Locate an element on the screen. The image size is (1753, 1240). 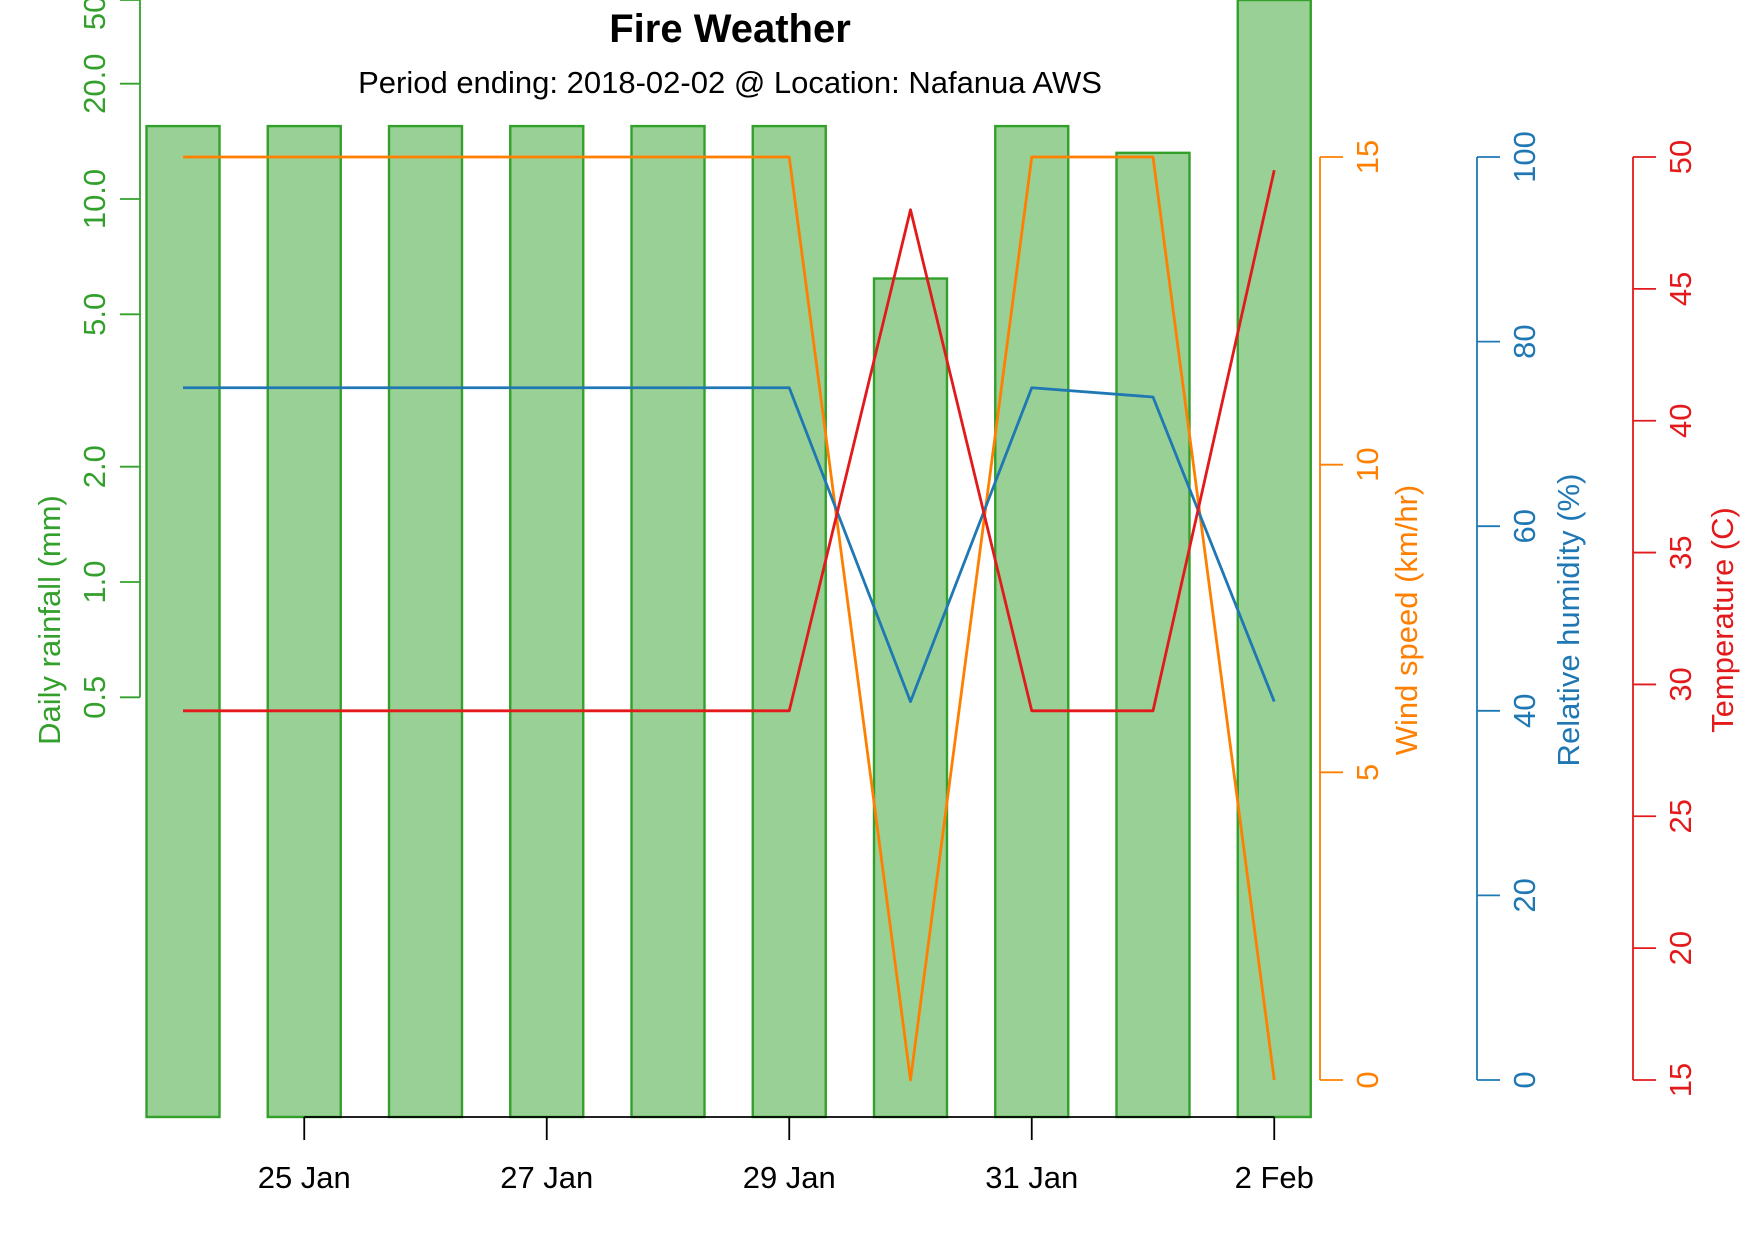
humidity-tick-label: 40 is located at coordinates (1524, 711).